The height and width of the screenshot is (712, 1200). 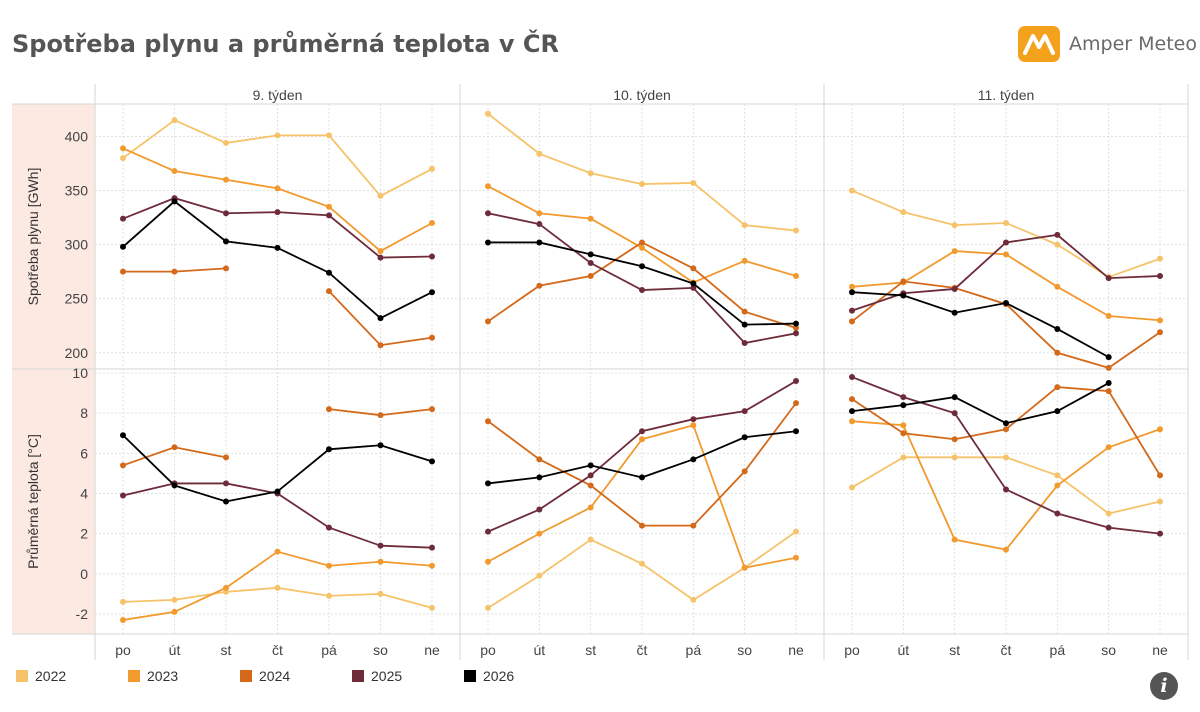 What do you see at coordinates (184, 676) in the screenshot?
I see `legend-item-2023: 2023` at bounding box center [184, 676].